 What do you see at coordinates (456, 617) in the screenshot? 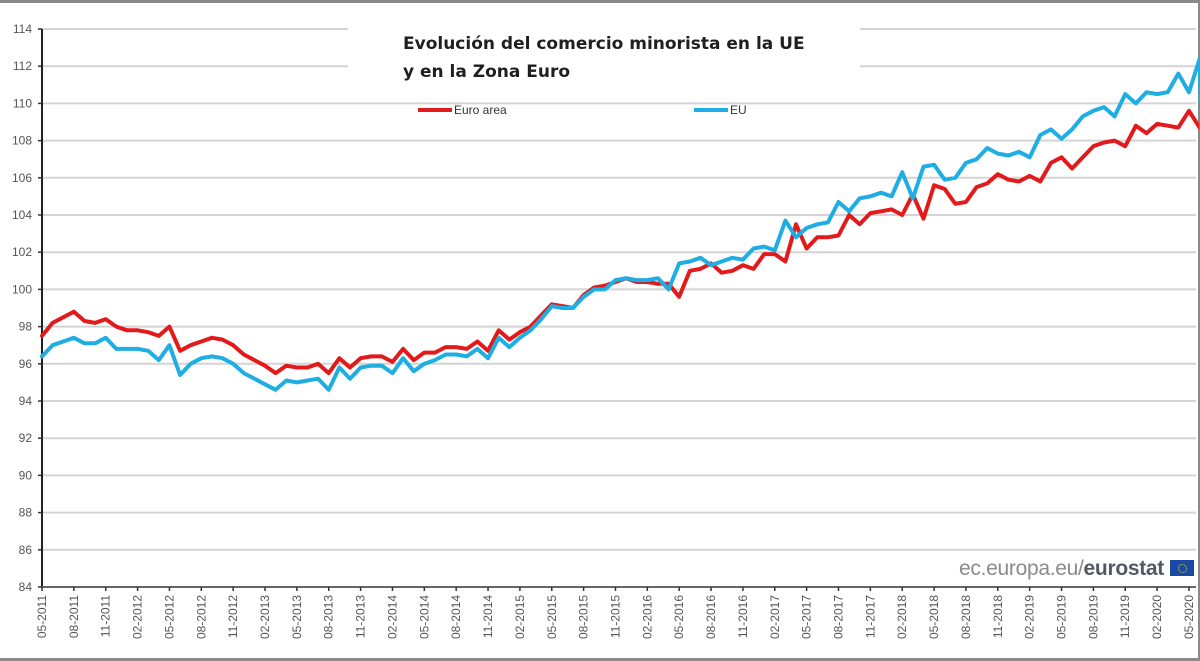
I see `x-tick-label: 08-2014` at bounding box center [456, 617].